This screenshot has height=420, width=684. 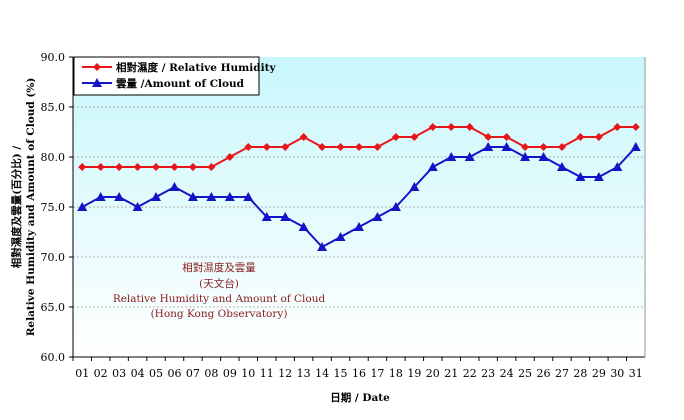 I want to click on x-axis-label: 日期 / Date, so click(x=360, y=397).